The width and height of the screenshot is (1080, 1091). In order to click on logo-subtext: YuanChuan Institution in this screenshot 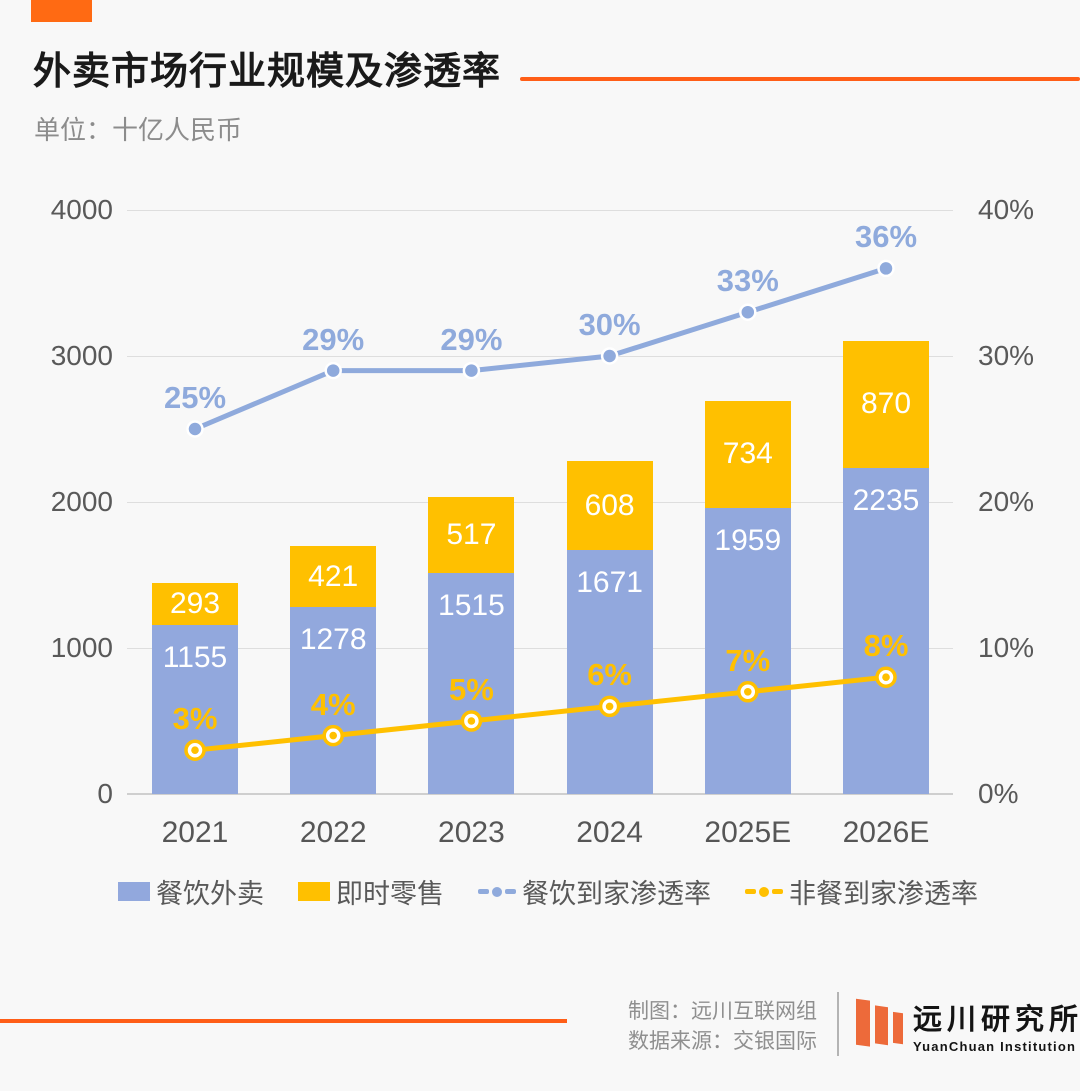, I will do `click(995, 1046)`.